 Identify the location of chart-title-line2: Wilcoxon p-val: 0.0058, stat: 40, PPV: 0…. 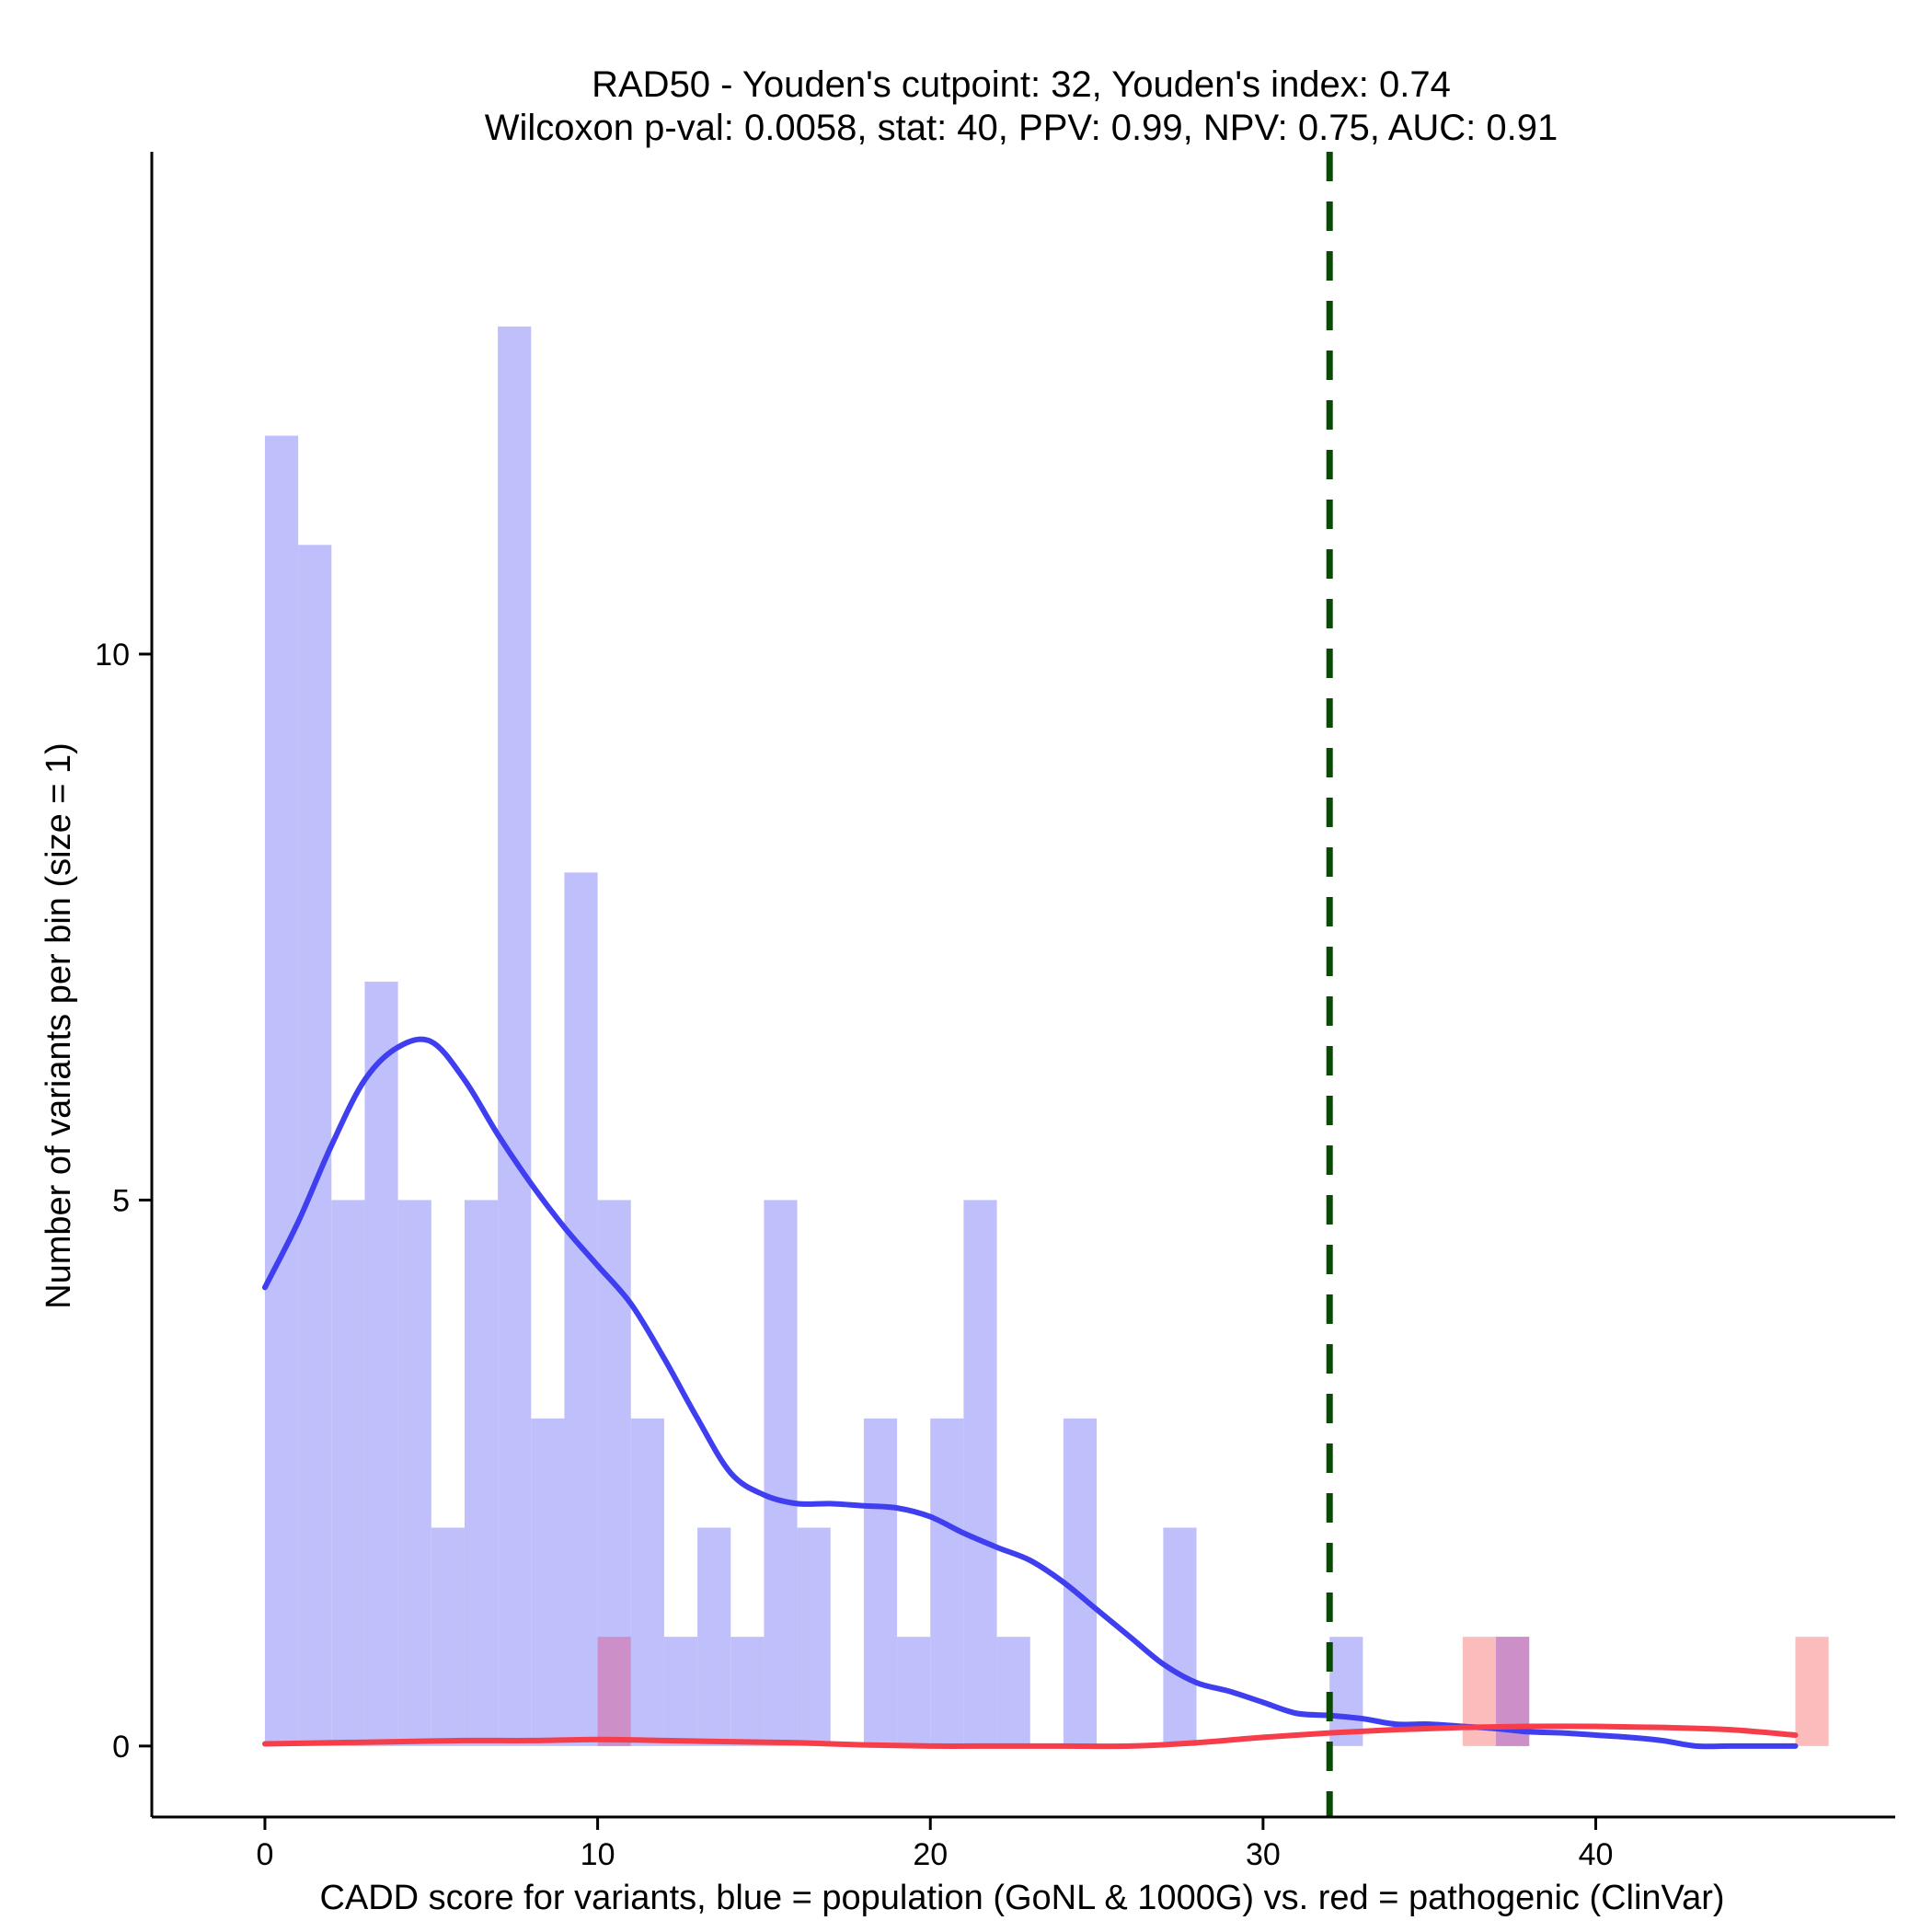
(1021, 128).